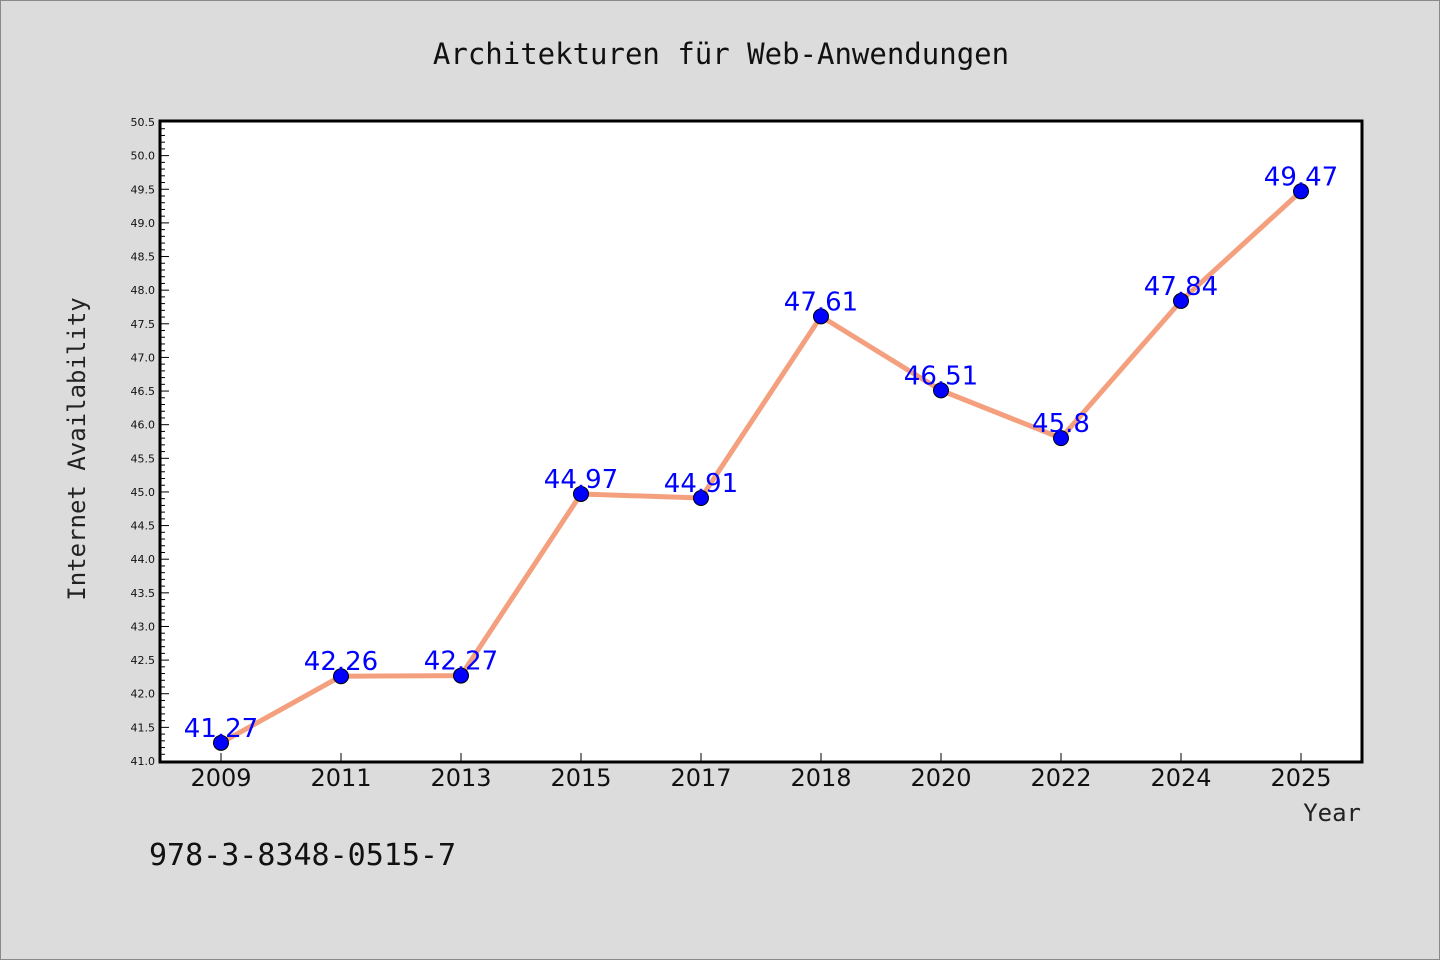 This screenshot has height=960, width=1440. I want to click on x-tick-label: 2018, so click(820, 778).